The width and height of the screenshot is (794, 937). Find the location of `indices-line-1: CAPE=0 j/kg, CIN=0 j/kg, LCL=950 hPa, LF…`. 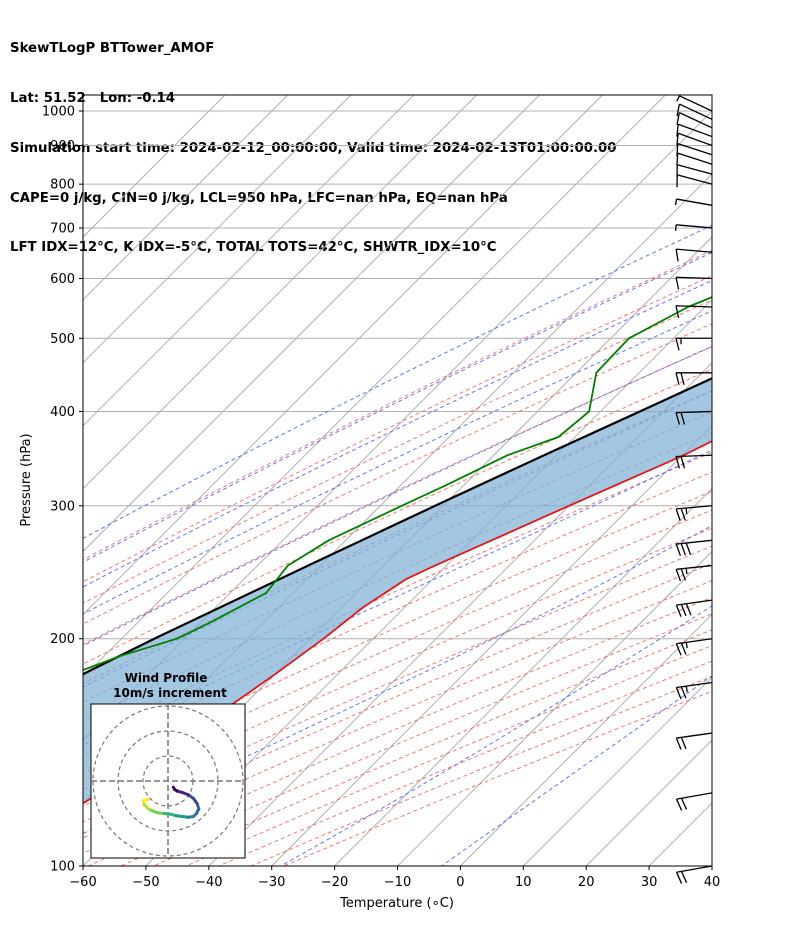

indices-line-1: CAPE=0 j/kg, CIN=0 j/kg, LCL=950 hPa, LF… is located at coordinates (259, 198).